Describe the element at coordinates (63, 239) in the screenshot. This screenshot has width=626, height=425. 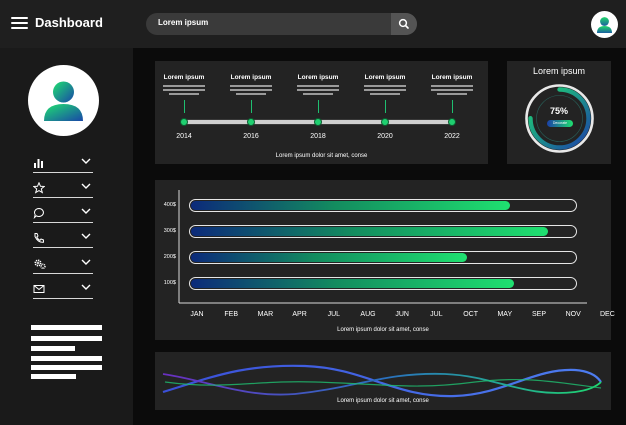
I see `sidebar-item-calls` at that location.